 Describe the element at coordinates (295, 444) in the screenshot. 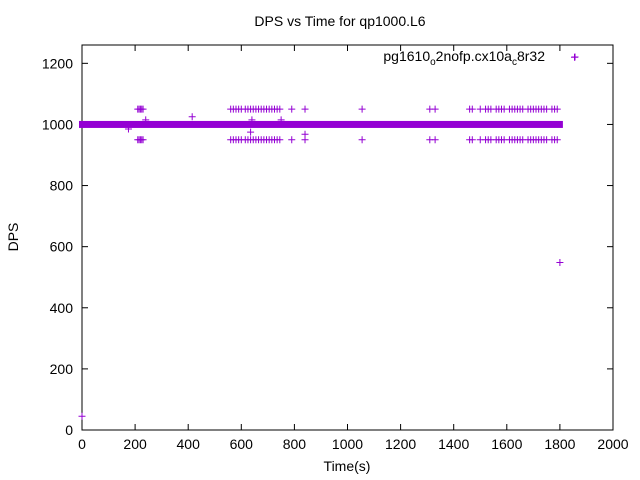

I see `x-tick-label: 800` at that location.